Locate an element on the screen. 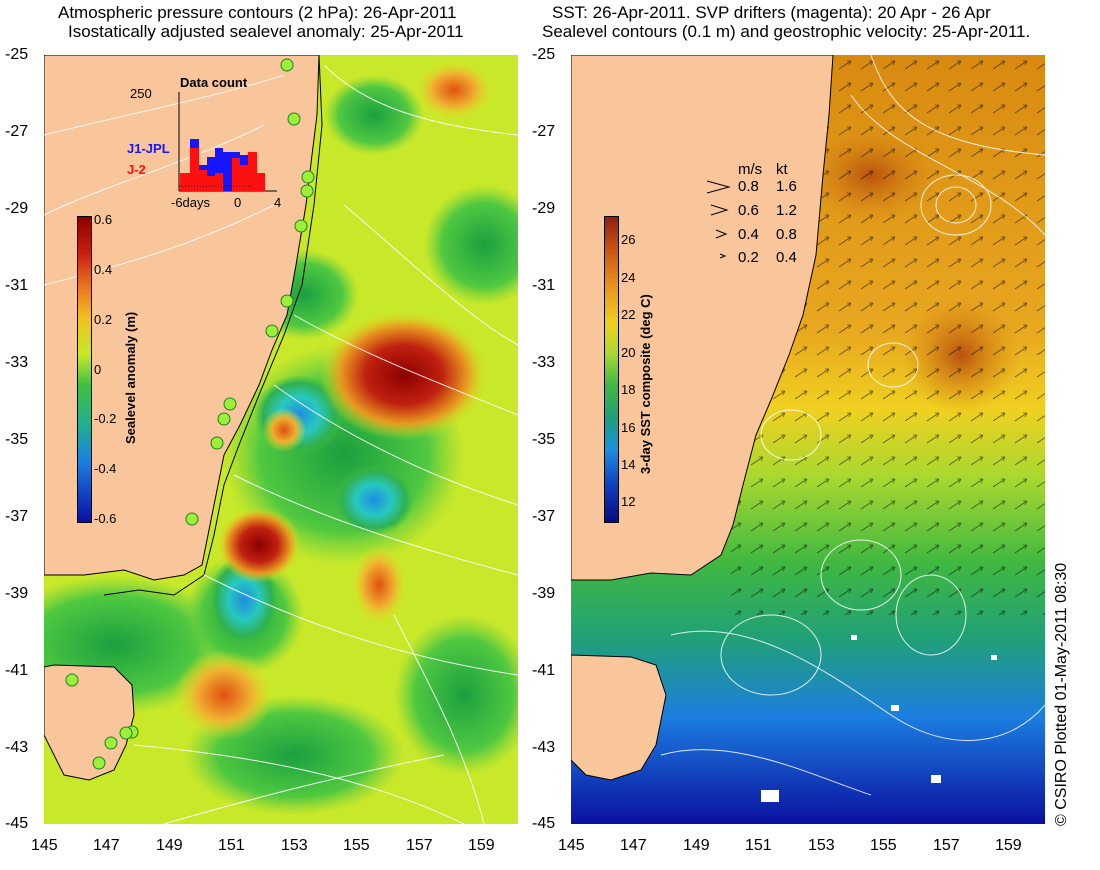 This screenshot has height=870, width=1100. sst-cb-tick: 18 is located at coordinates (628, 389).